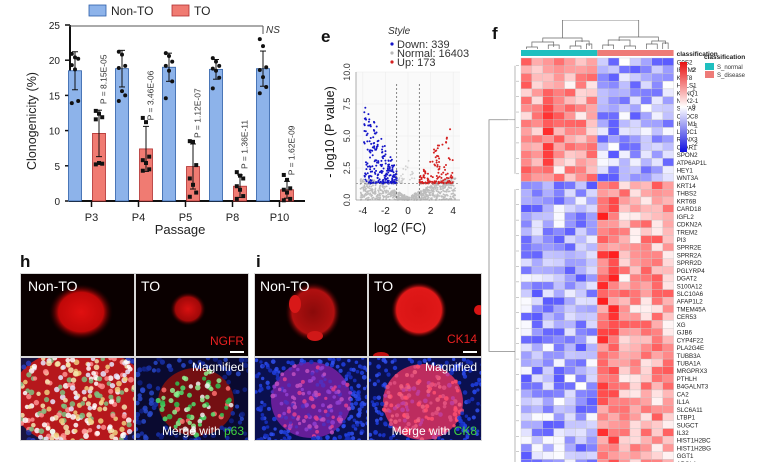 Image resolution: width=775 pixels, height=462 pixels. What do you see at coordinates (192, 399) in the screenshot?
I see `cell-nuclei-image` at bounding box center [192, 399].